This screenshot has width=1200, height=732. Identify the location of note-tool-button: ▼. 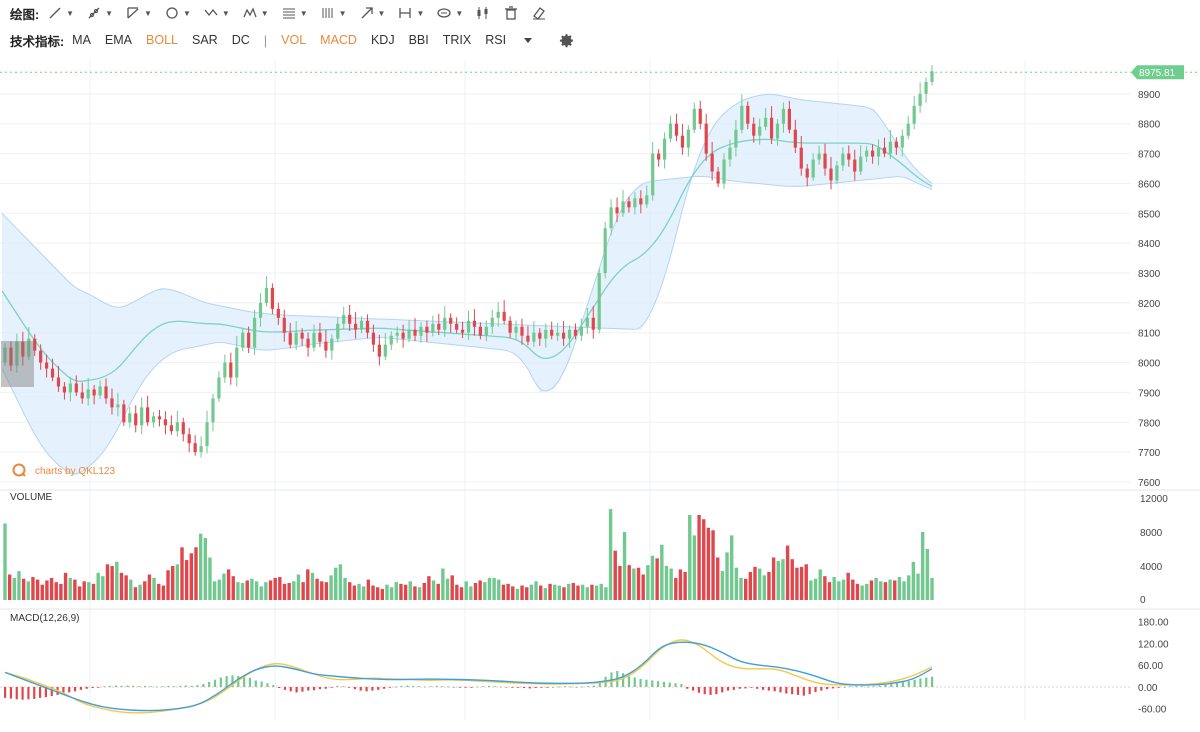
(449, 13).